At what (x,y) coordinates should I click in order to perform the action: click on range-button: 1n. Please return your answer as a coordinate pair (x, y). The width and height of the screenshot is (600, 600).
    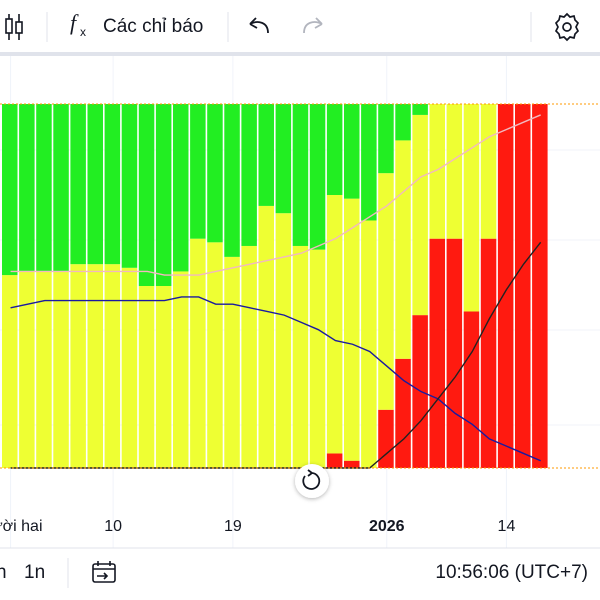
    Looking at the image, I should click on (34, 572).